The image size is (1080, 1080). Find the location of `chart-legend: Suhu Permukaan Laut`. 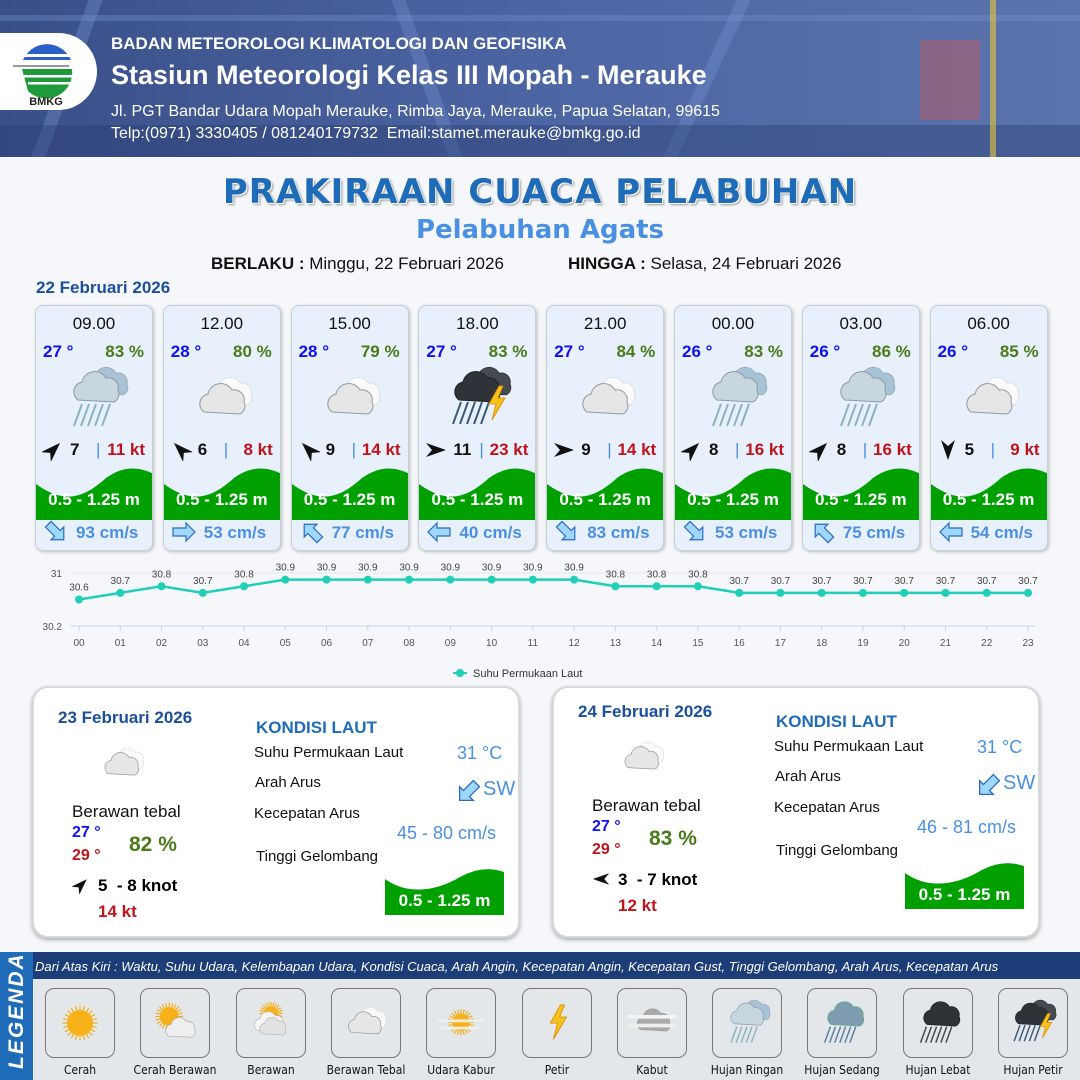

chart-legend: Suhu Permukaan Laut is located at coordinates (517, 674).